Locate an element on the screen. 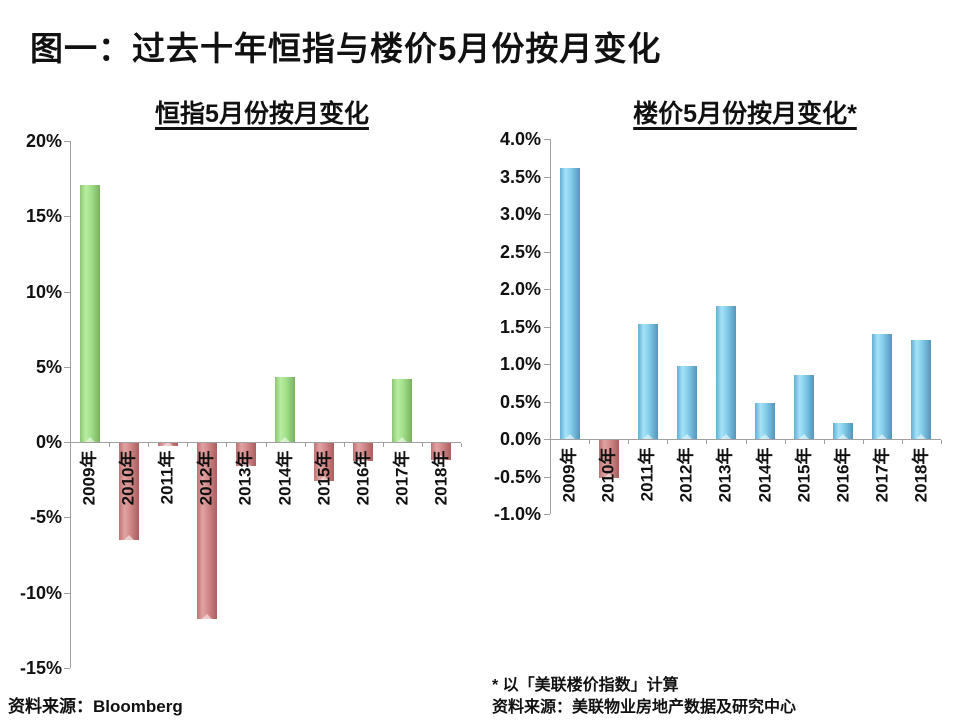 The width and height of the screenshot is (960, 720). hsi-y-tick-label: 15% is located at coordinates (43, 216).